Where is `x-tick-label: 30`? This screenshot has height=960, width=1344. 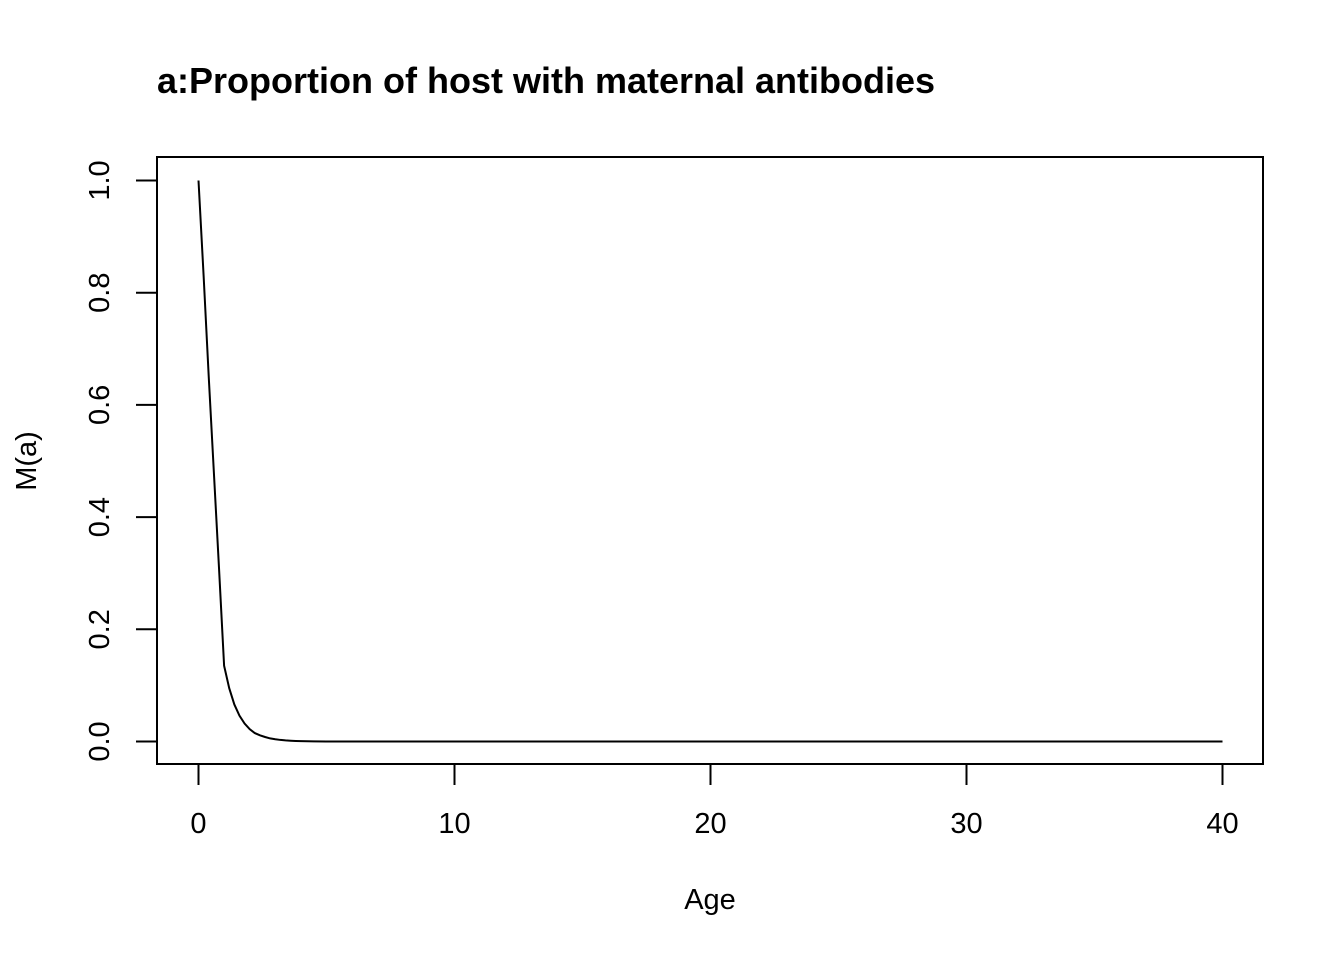
x-tick-label: 30 is located at coordinates (966, 824).